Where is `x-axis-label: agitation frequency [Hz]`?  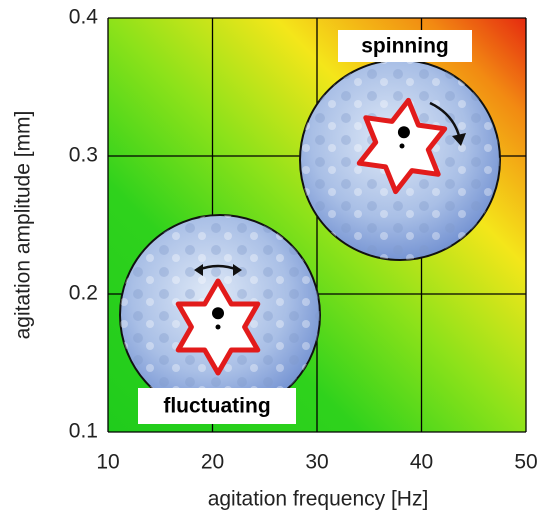 x-axis-label: agitation frequency [Hz] is located at coordinates (318, 499).